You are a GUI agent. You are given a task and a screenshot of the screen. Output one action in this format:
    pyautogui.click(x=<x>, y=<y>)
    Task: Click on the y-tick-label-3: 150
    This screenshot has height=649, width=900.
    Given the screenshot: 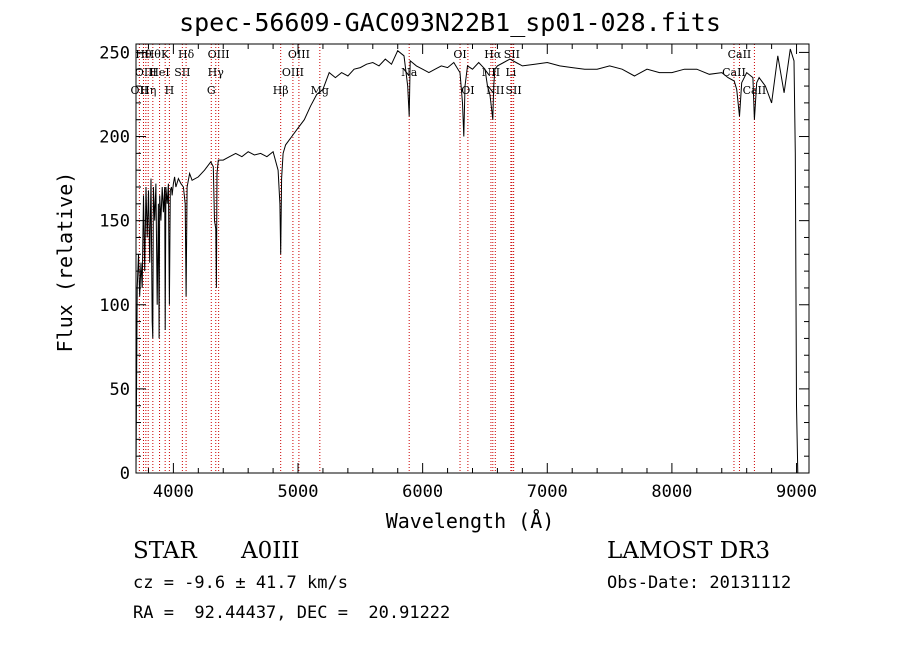 What is the action you would take?
    pyautogui.click(x=114, y=222)
    